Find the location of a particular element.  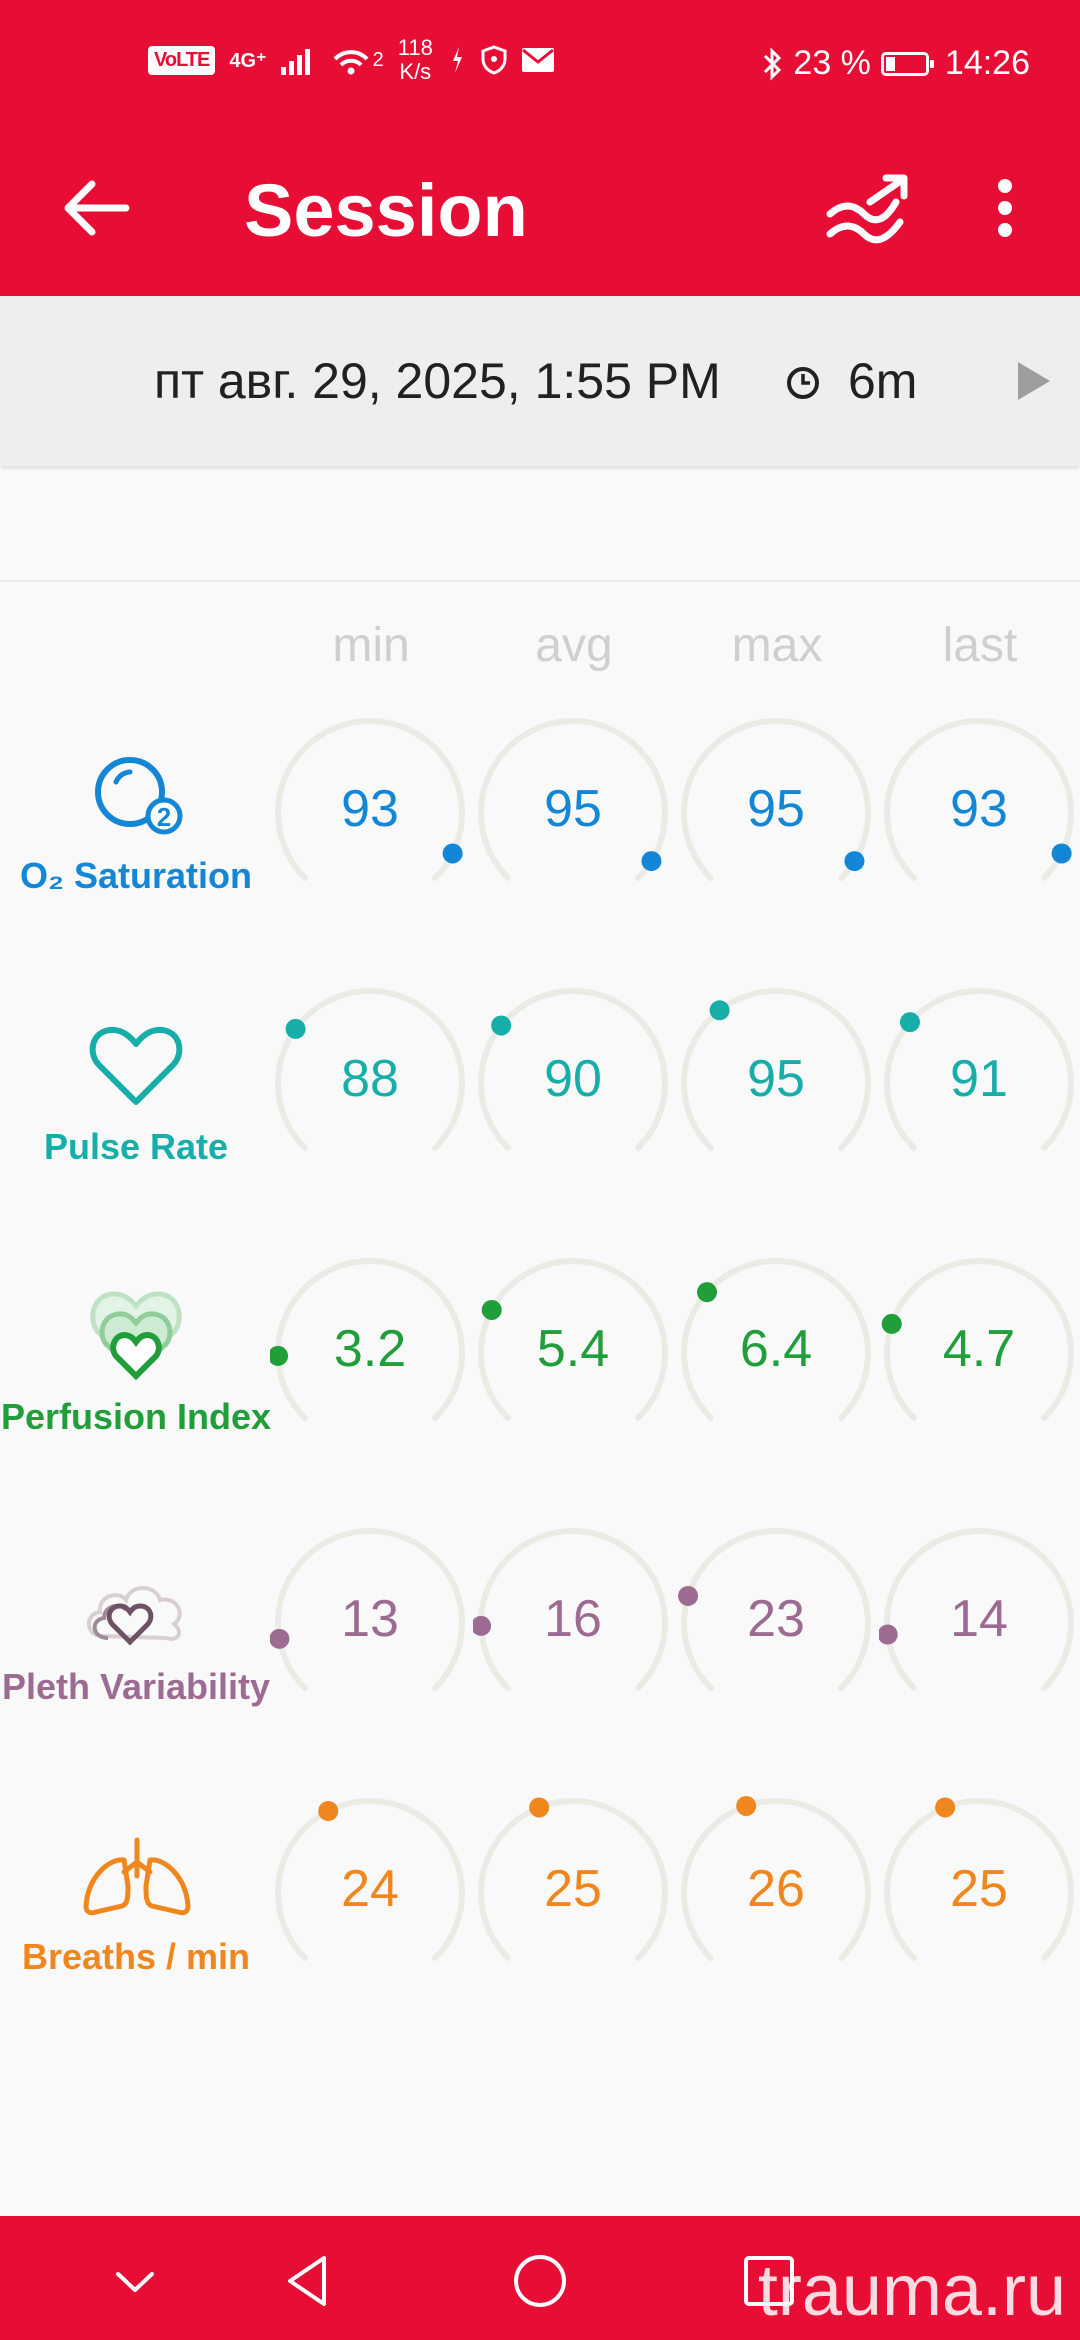

clock-icon is located at coordinates (803, 383).